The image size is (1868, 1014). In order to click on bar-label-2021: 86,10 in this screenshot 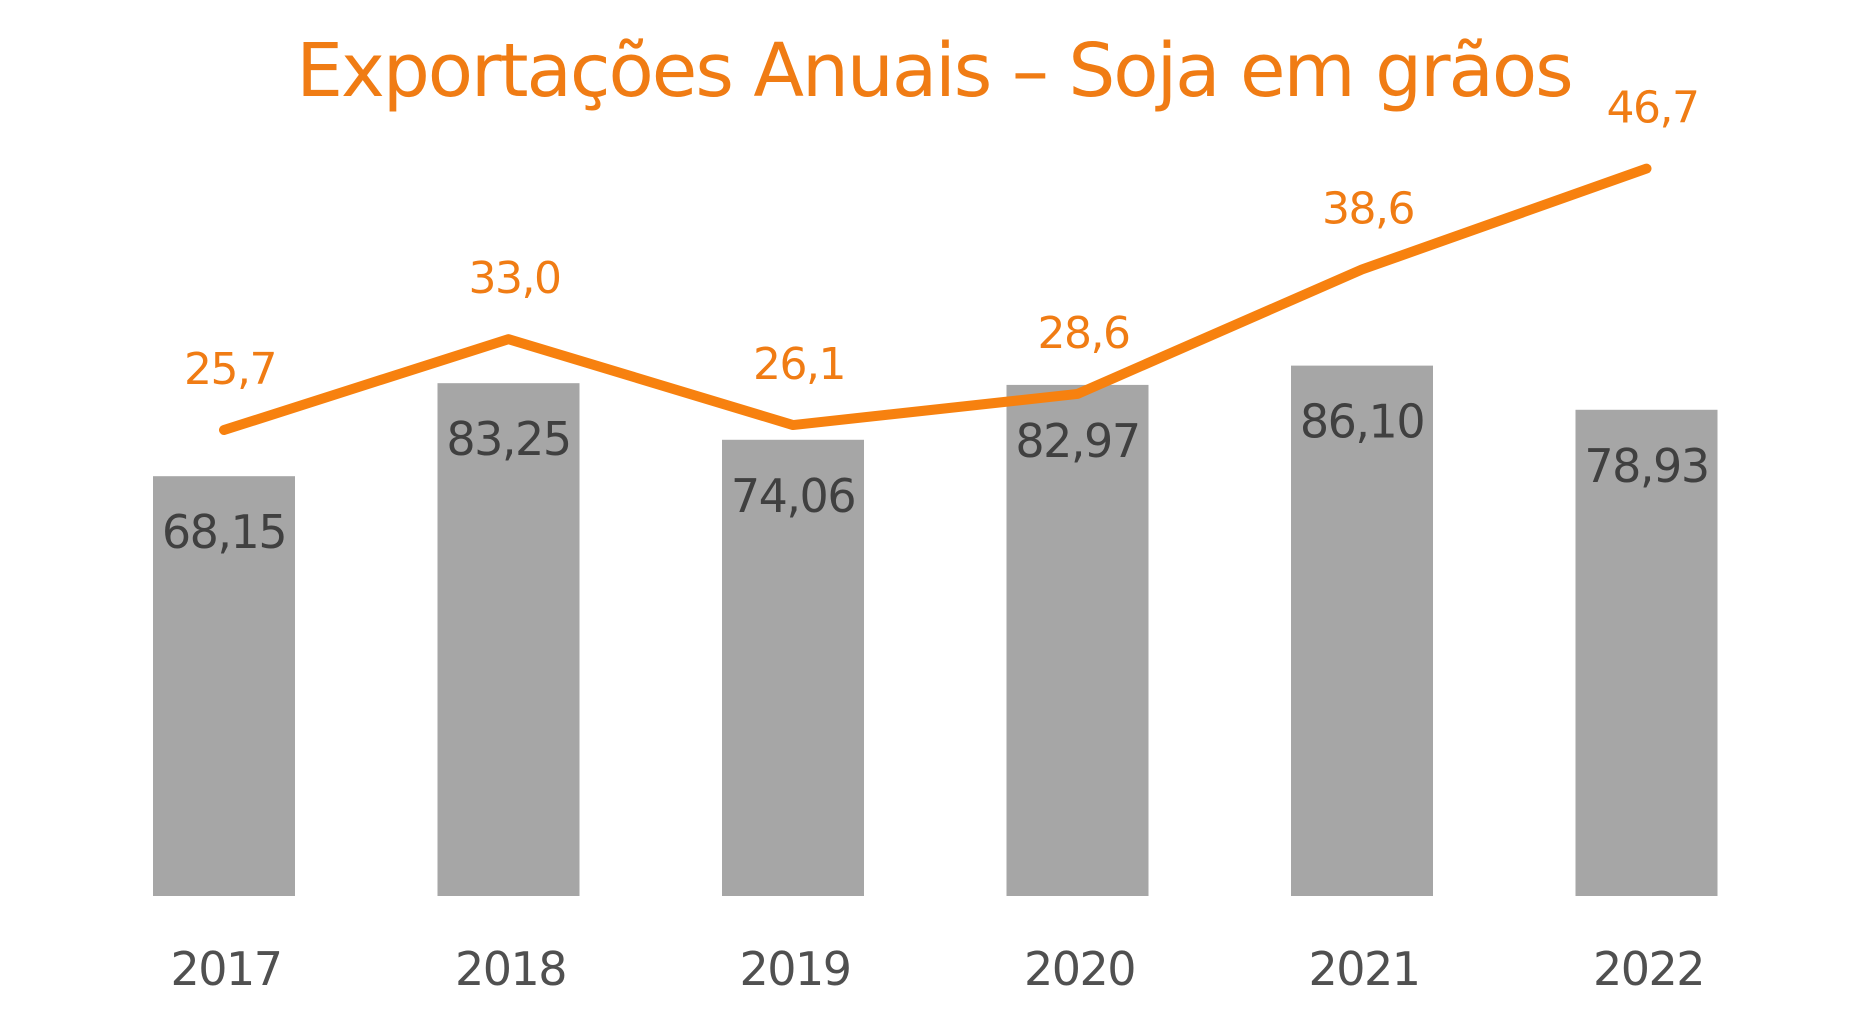, I will do `click(1362, 422)`.